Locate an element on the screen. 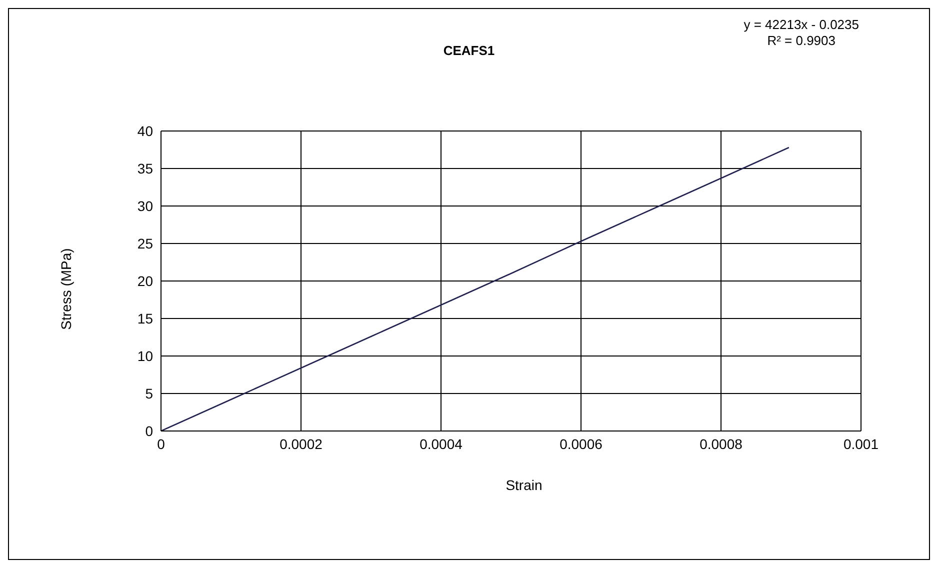  x-axis-title: Strain is located at coordinates (524, 485).